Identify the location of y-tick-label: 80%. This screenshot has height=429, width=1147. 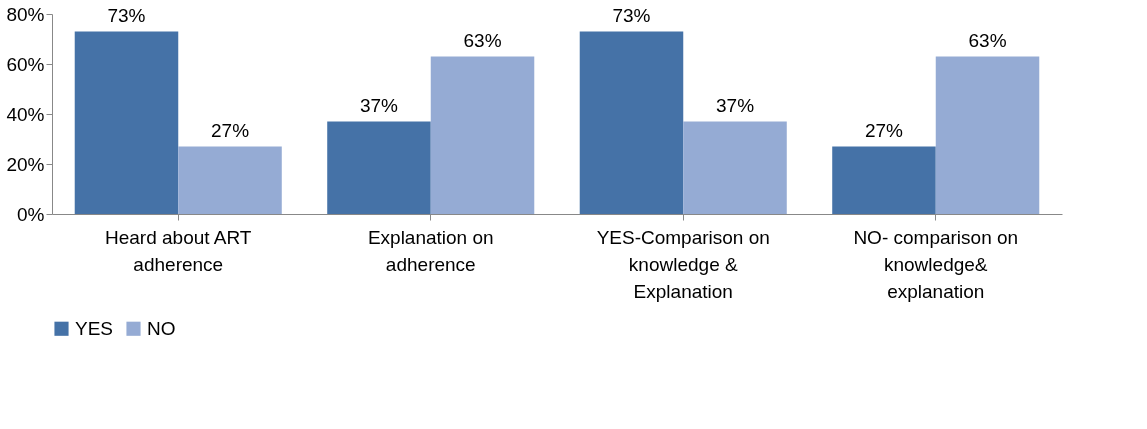
(25, 14).